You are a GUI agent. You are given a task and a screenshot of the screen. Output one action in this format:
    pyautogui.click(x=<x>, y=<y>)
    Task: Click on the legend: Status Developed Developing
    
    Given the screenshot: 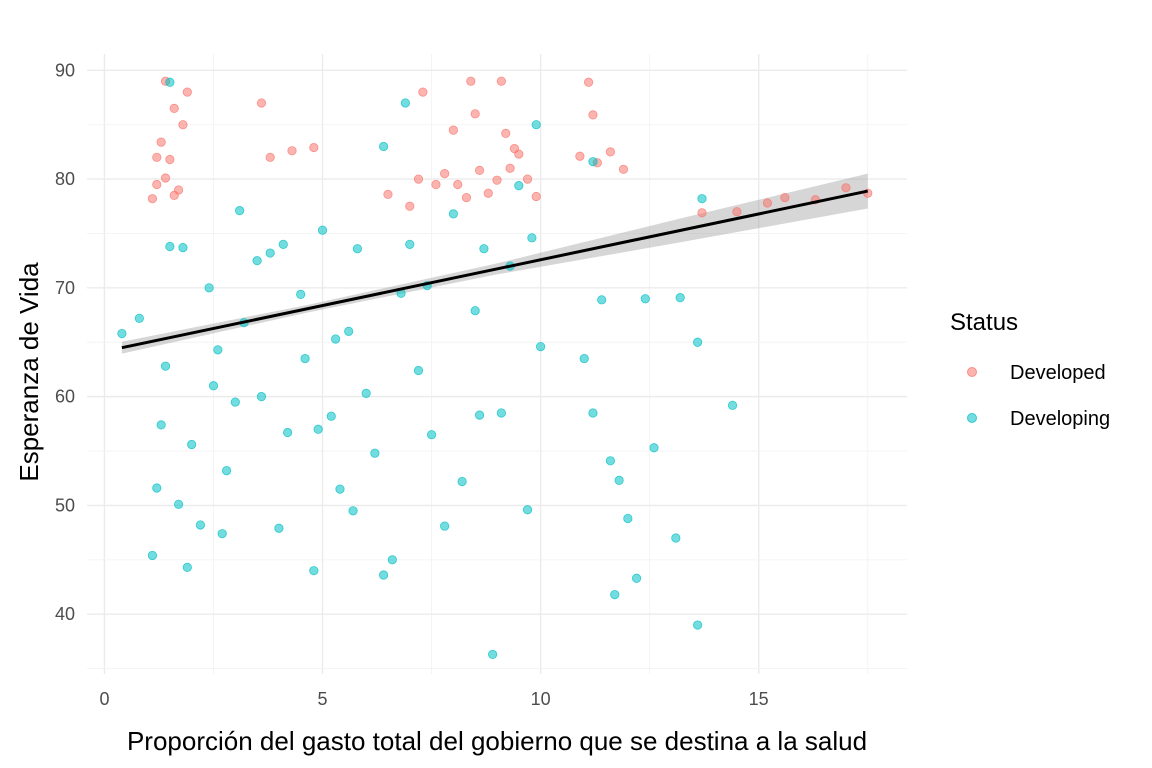 What is the action you would take?
    pyautogui.click(x=1030, y=369)
    